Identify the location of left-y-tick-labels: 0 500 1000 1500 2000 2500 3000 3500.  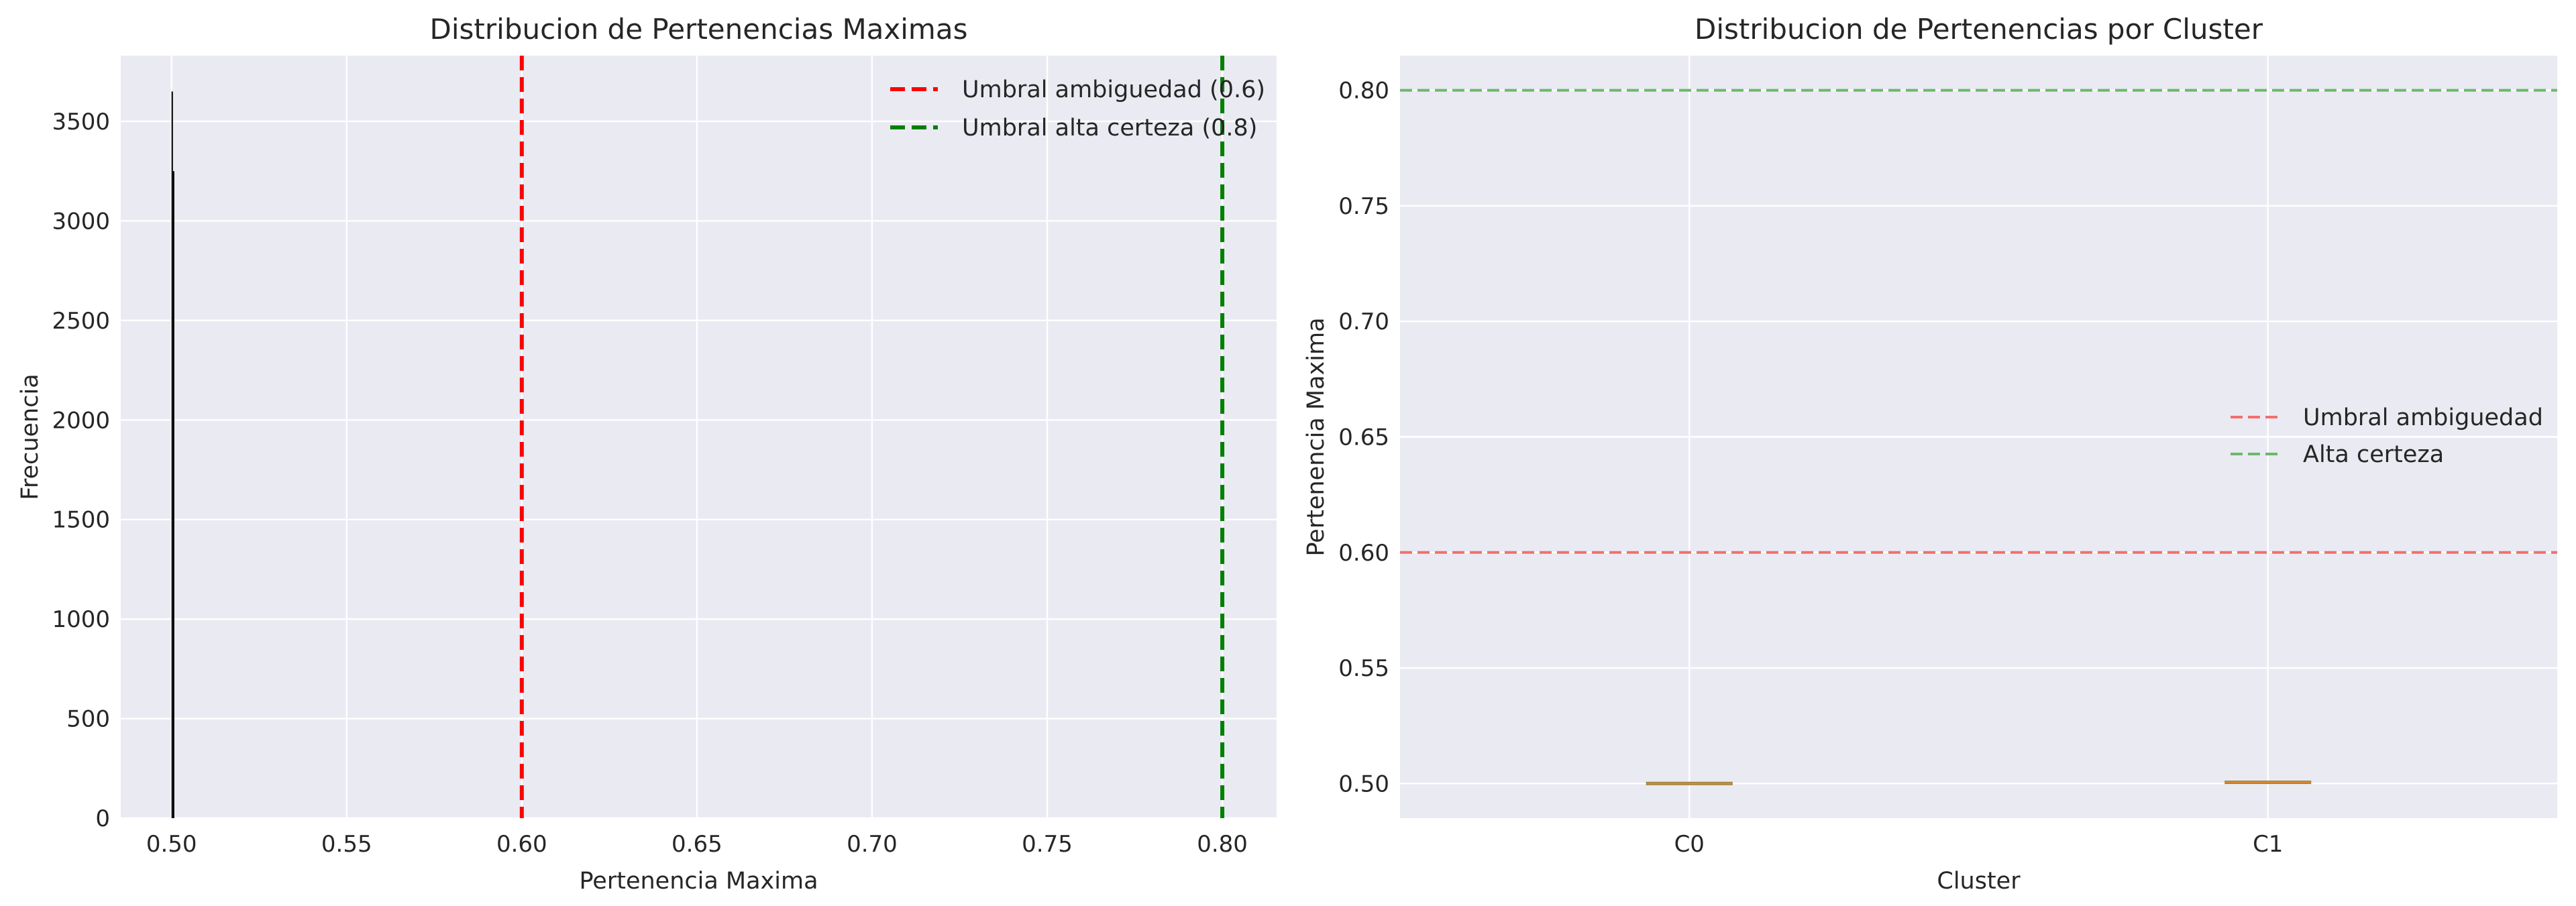
(81, 470).